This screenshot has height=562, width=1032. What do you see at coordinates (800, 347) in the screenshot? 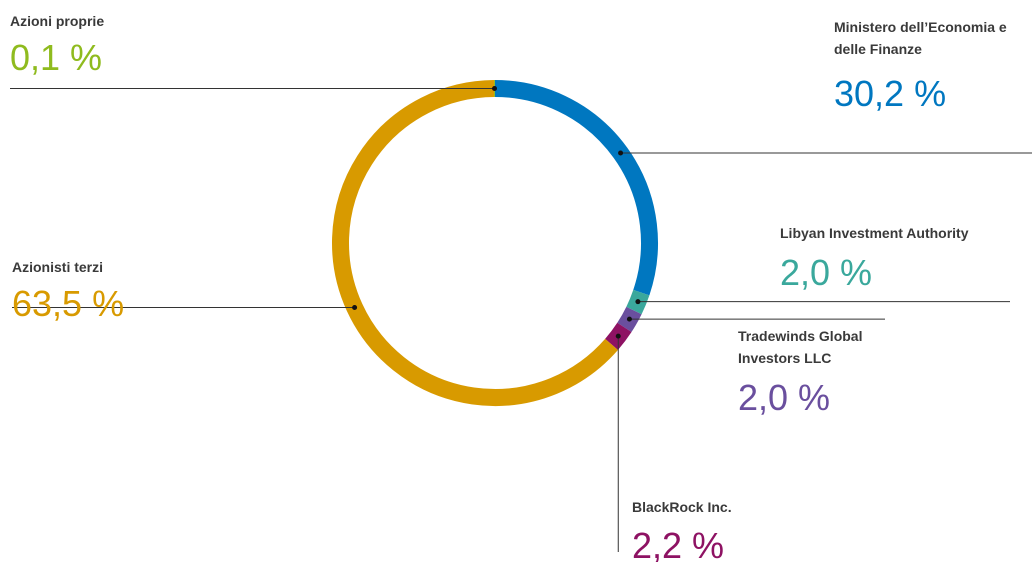
I see `slice-label: Tradewinds Global Investors LLC` at bounding box center [800, 347].